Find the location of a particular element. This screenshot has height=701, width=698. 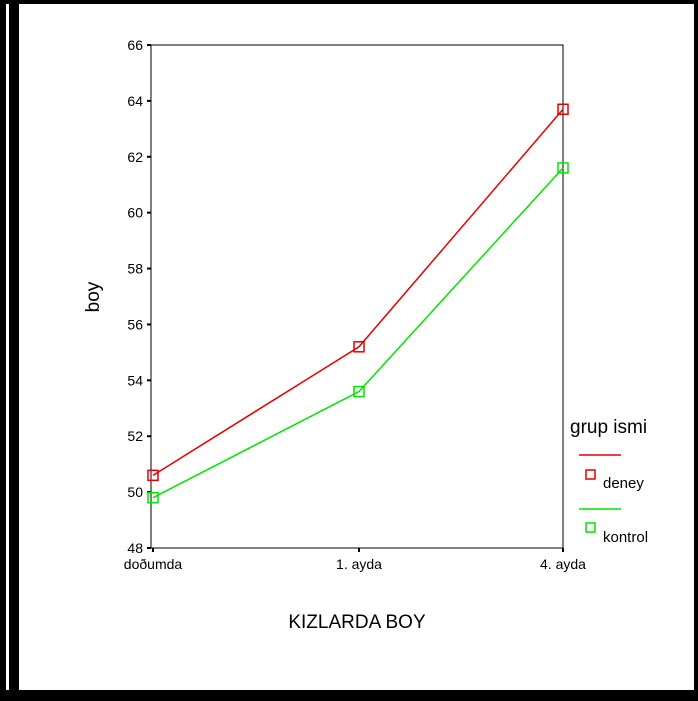

y-tick-label-50: 50 is located at coordinates (135, 492).